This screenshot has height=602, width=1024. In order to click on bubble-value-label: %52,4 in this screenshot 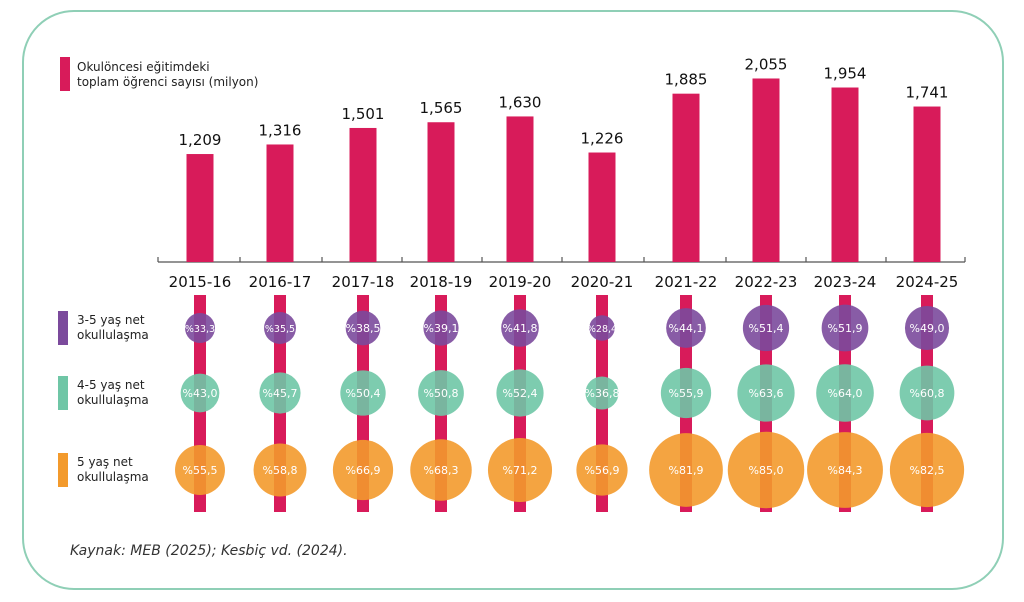, I will do `click(520, 393)`.